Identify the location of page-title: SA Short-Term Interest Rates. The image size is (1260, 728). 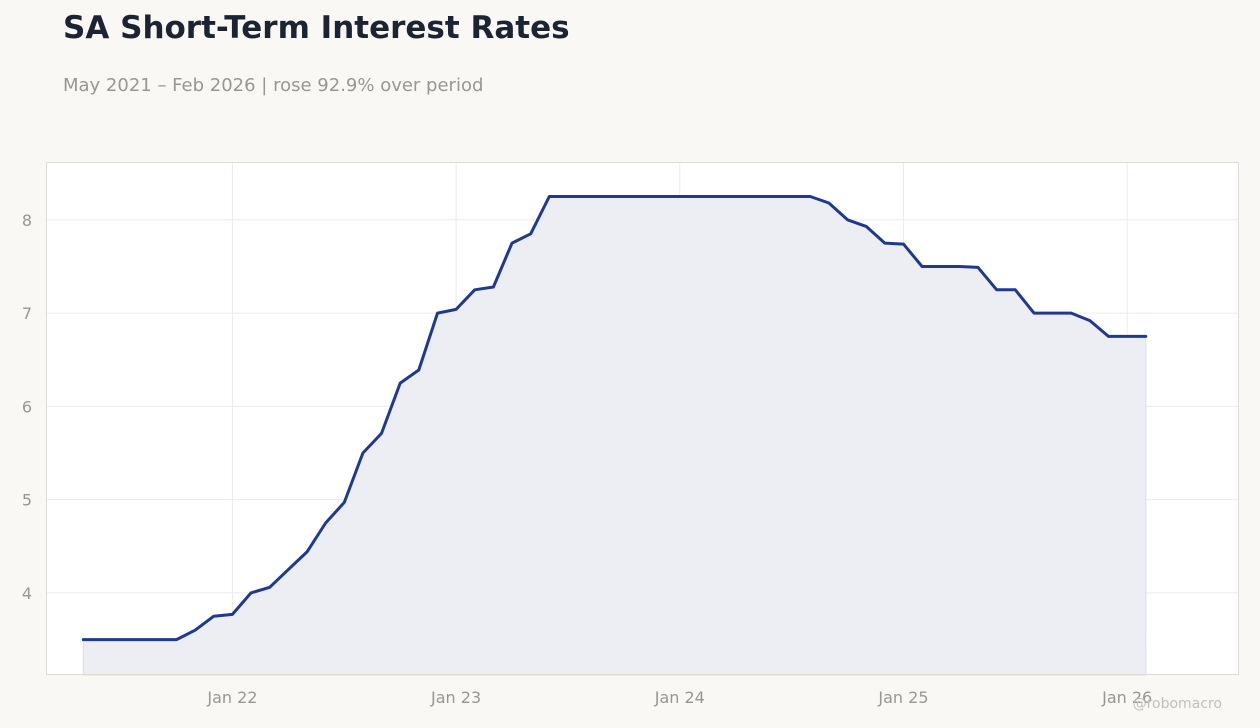
(316, 28).